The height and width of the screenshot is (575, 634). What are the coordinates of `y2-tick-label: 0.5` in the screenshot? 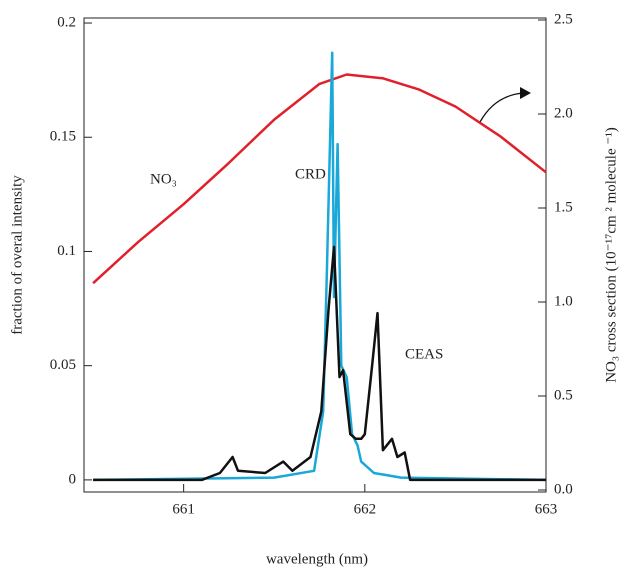 It's located at (563, 395).